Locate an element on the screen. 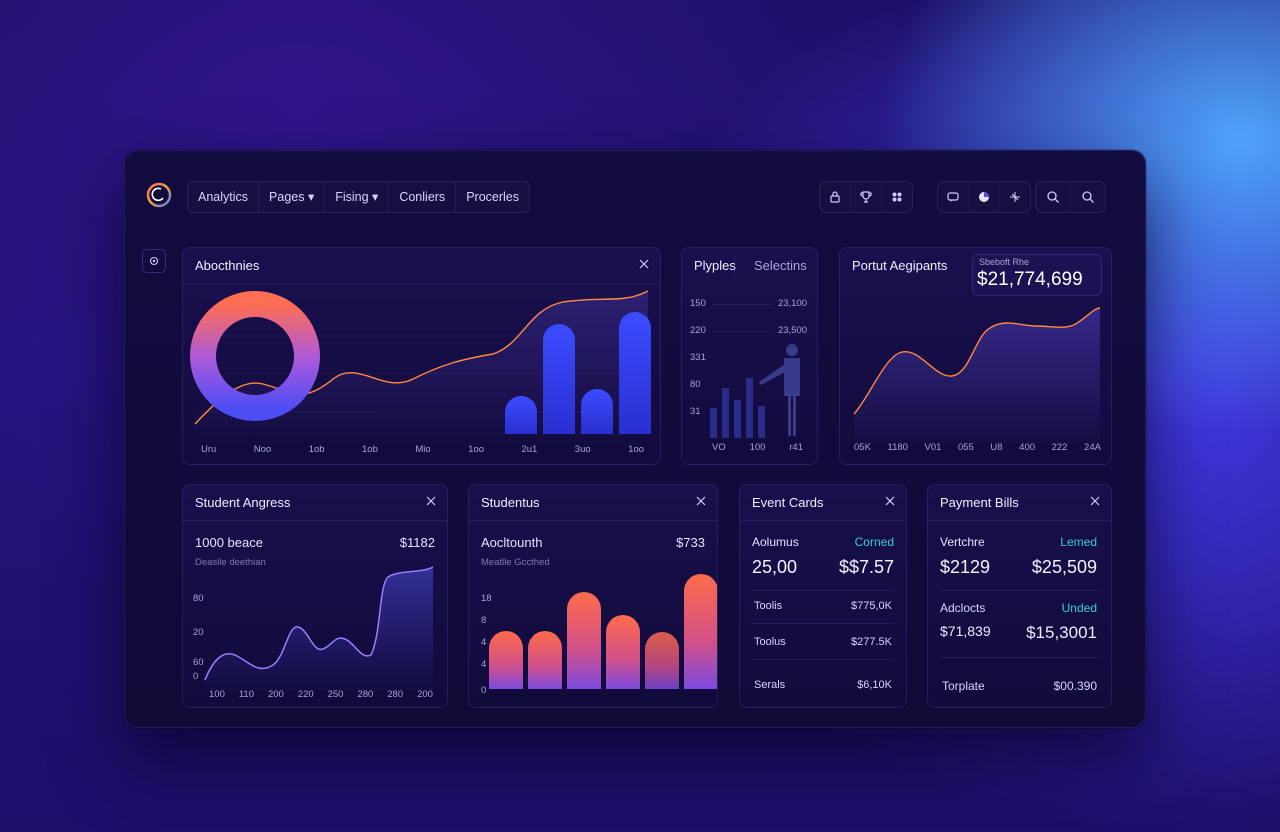  y-label: 80 is located at coordinates (695, 384).